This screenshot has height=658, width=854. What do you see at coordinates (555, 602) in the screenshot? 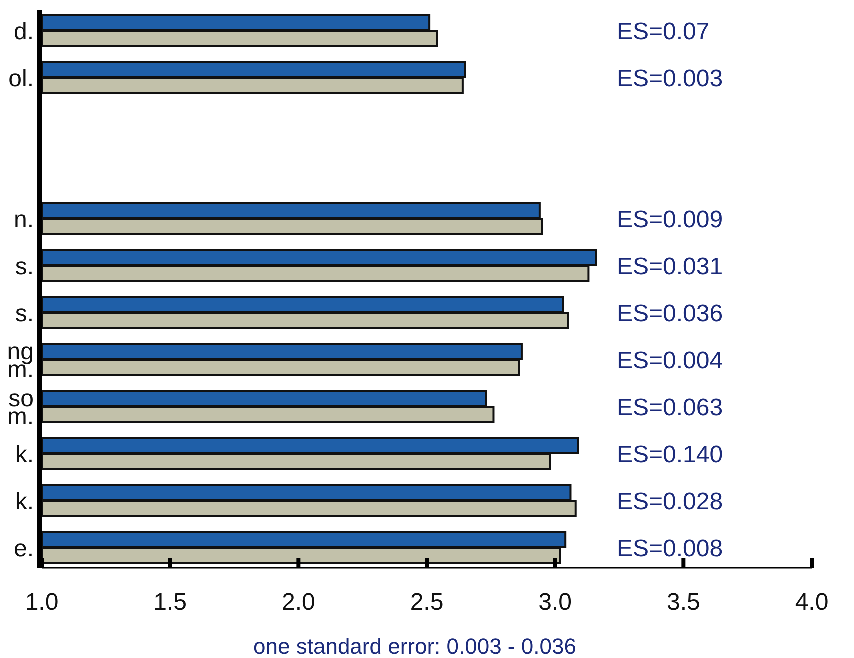
I see `x-tick-label: 3.0` at bounding box center [555, 602].